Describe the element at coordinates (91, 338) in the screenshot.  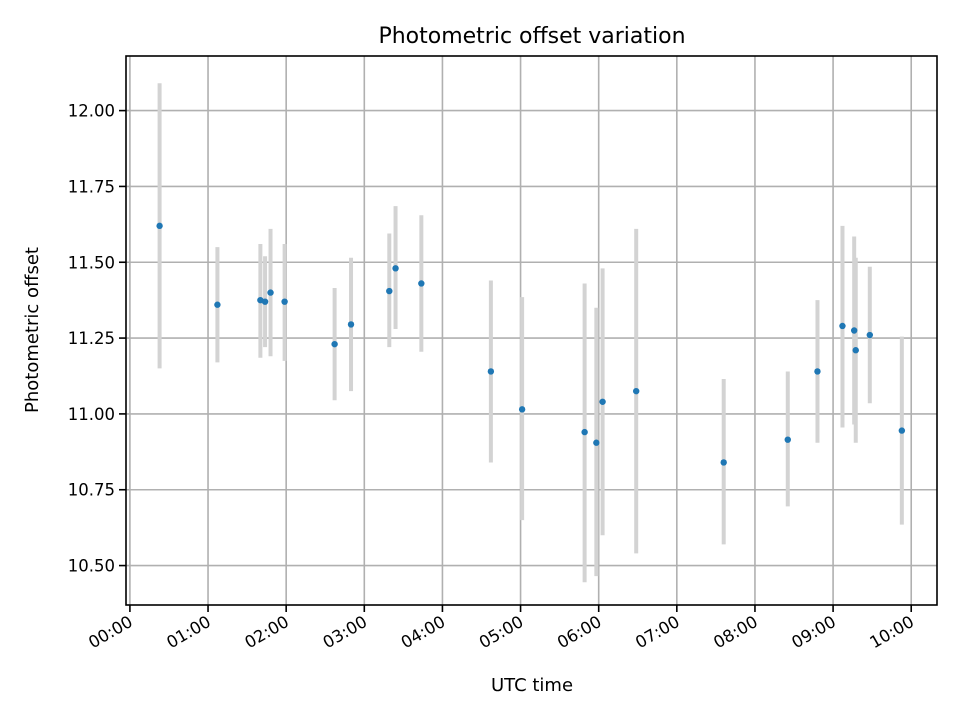
I see `y-tick-label: 11.25` at that location.